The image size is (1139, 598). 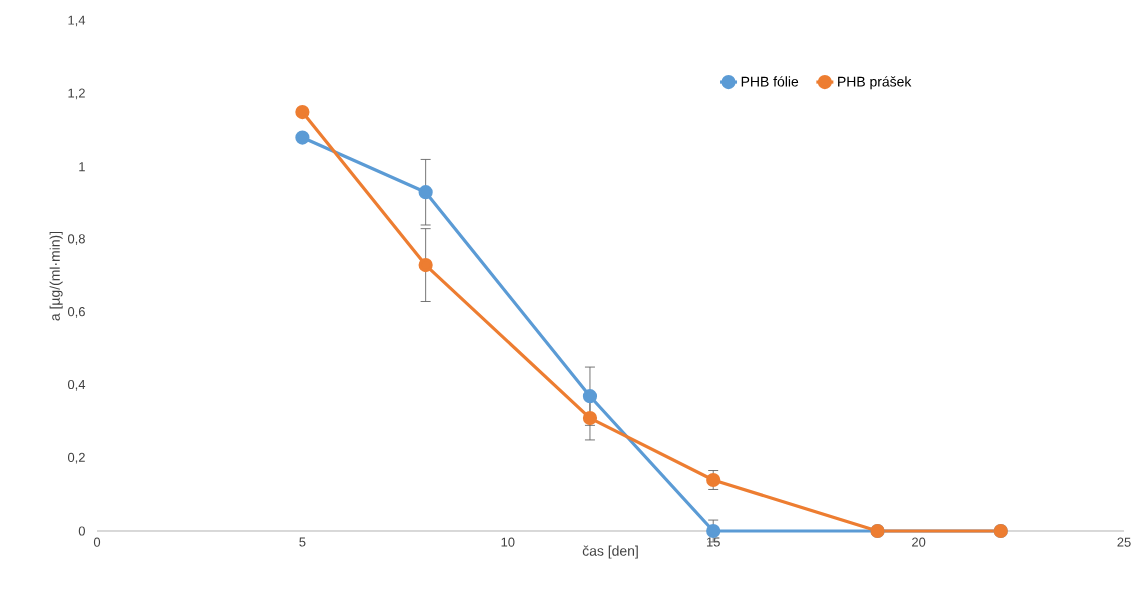 I want to click on x-tick-label: 0, so click(x=97, y=542).